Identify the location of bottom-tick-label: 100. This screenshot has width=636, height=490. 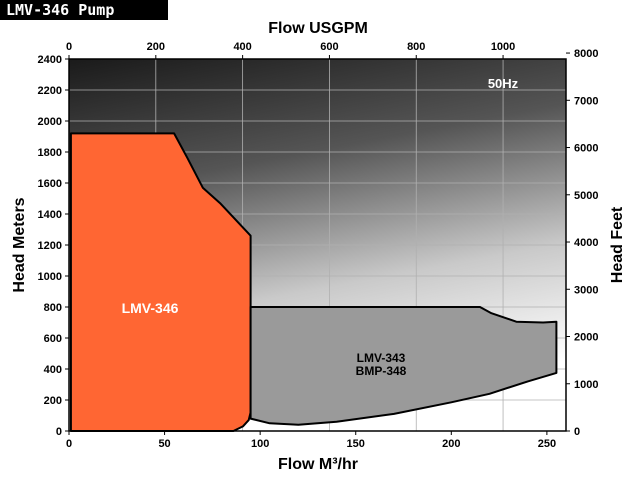
(260, 444).